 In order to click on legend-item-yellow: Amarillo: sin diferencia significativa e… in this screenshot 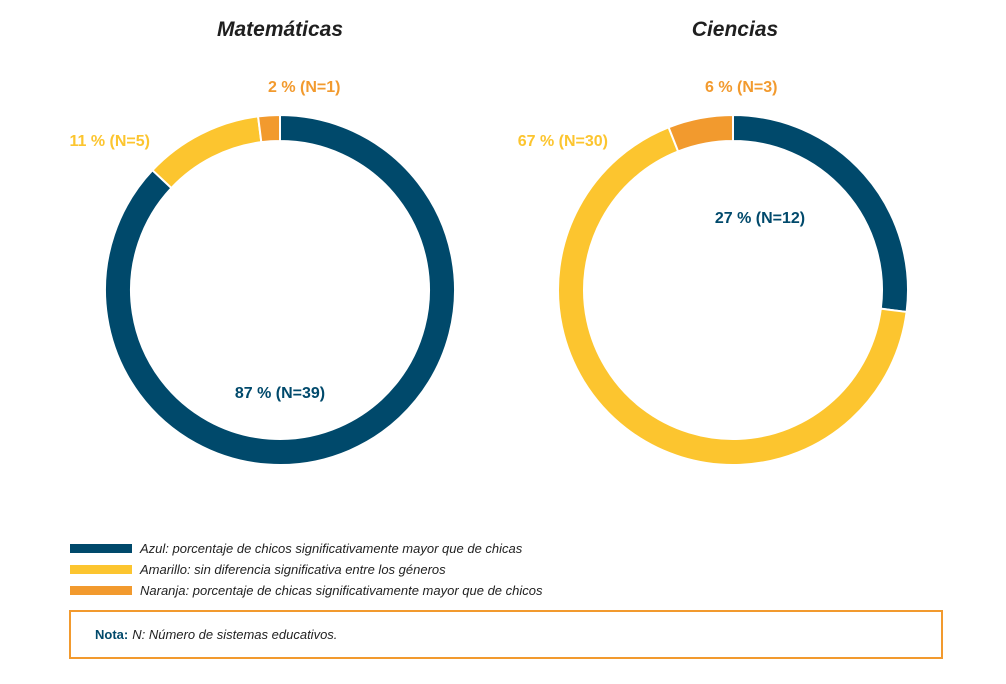, I will do `click(306, 569)`.